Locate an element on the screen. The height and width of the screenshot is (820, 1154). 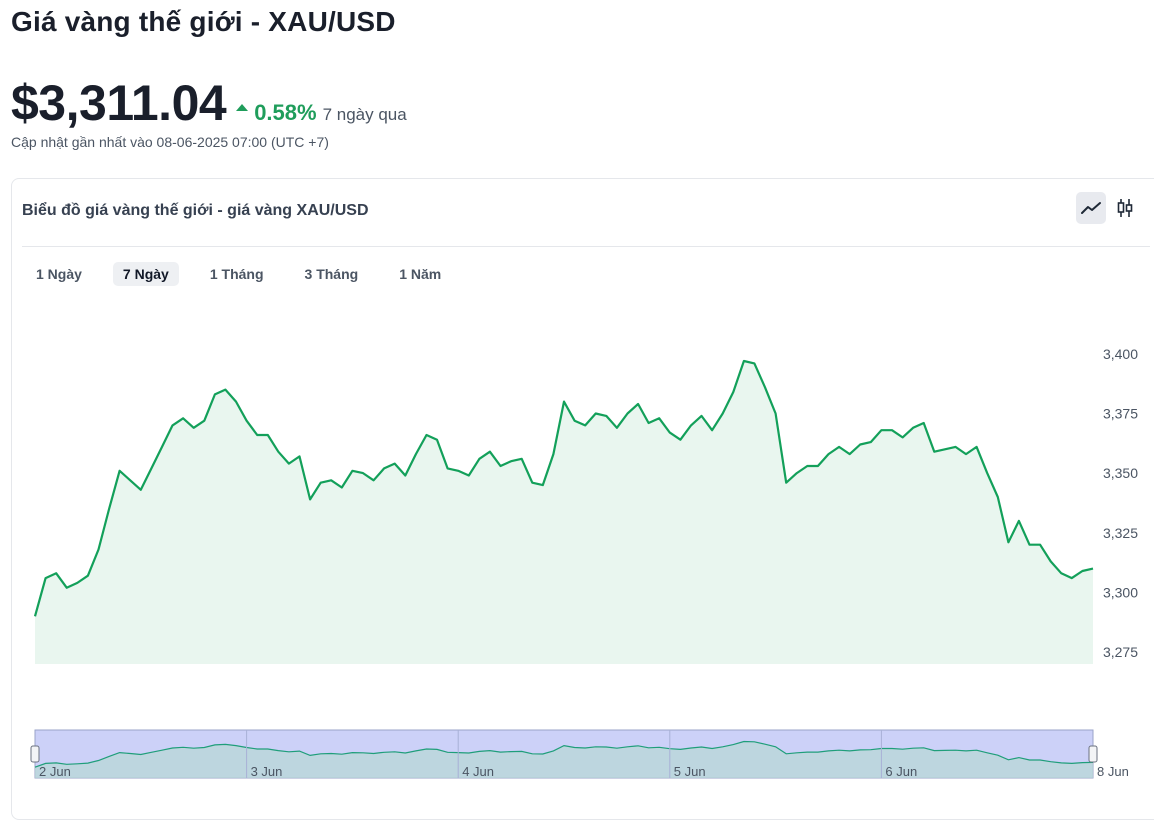
candlestick-icon is located at coordinates (1125, 208).